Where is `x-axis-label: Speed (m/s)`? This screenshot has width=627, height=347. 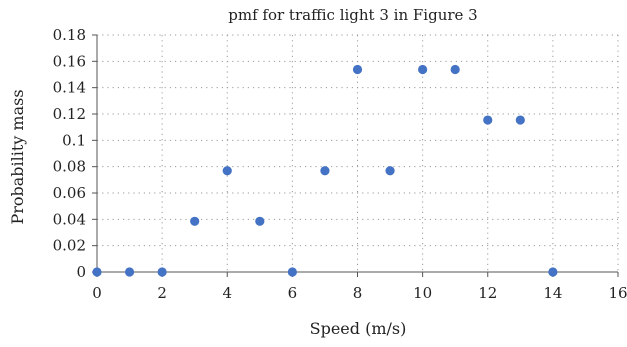
x-axis-label: Speed (m/s) is located at coordinates (358, 328).